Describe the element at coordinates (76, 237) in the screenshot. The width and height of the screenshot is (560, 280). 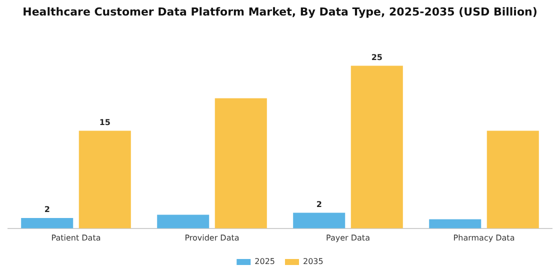
I see `x-tick-label: Patient Data` at that location.